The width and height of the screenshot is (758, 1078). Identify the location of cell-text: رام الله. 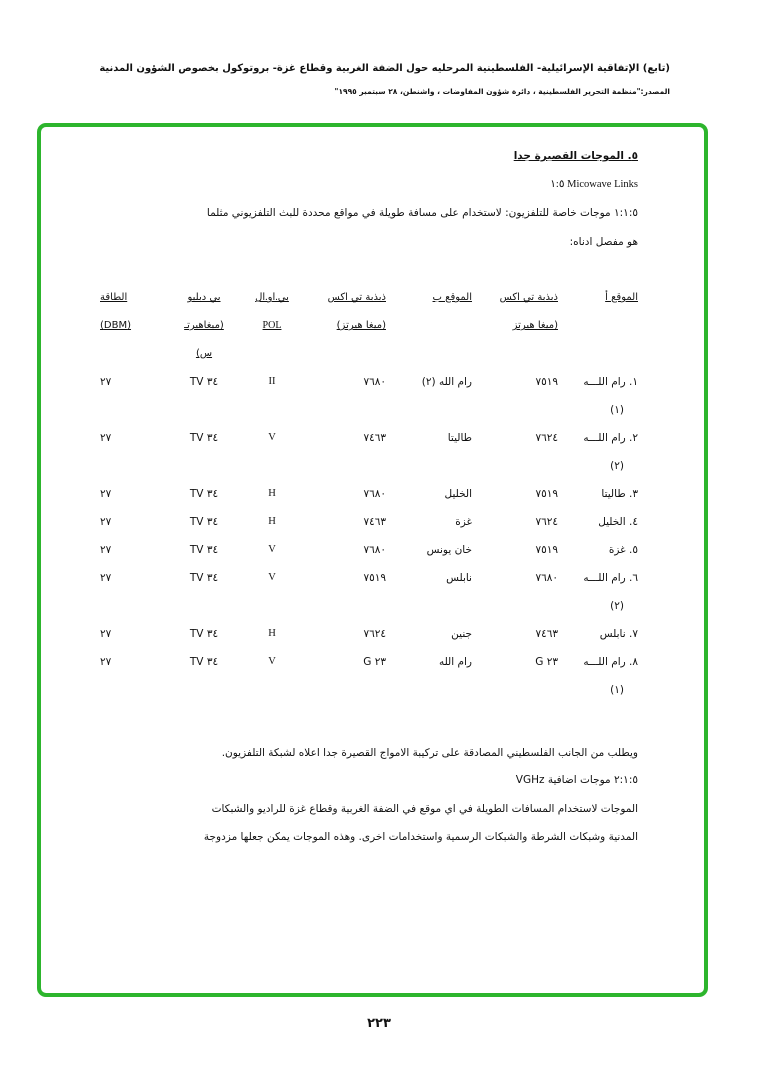
(455, 662).